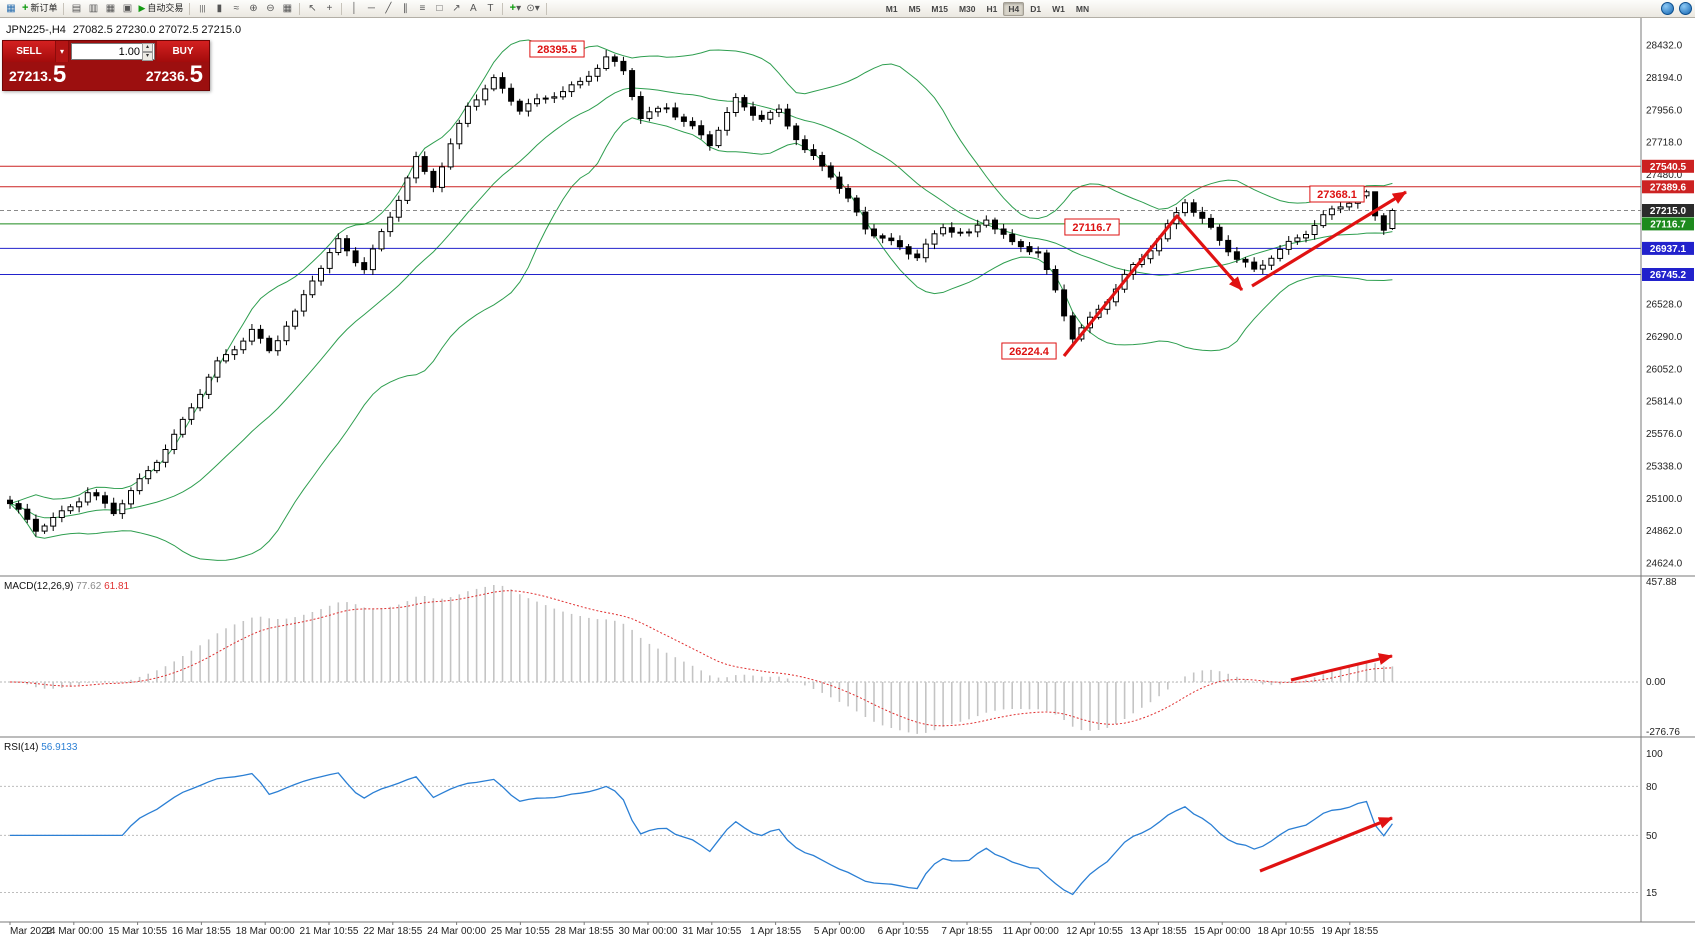 The image size is (1695, 939). What do you see at coordinates (202, 8) in the screenshot?
I see `bar-chart-icon: |||` at bounding box center [202, 8].